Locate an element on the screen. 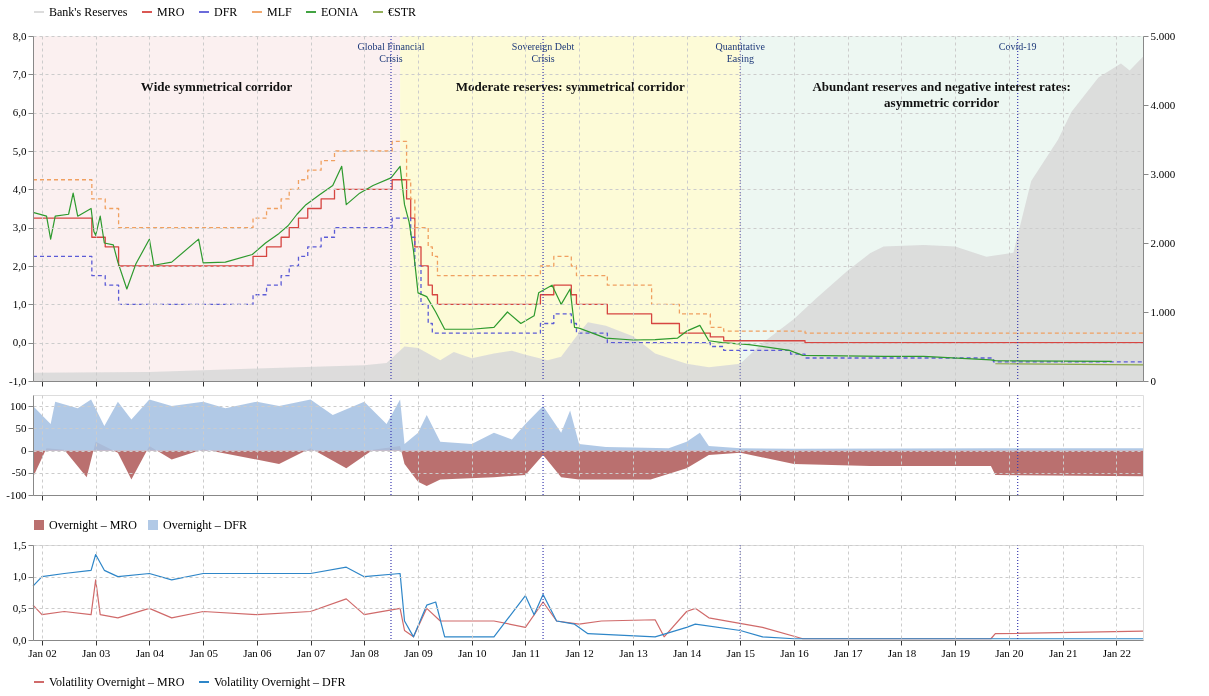  y-tick-label: 0,5 is located at coordinates (19, 607).